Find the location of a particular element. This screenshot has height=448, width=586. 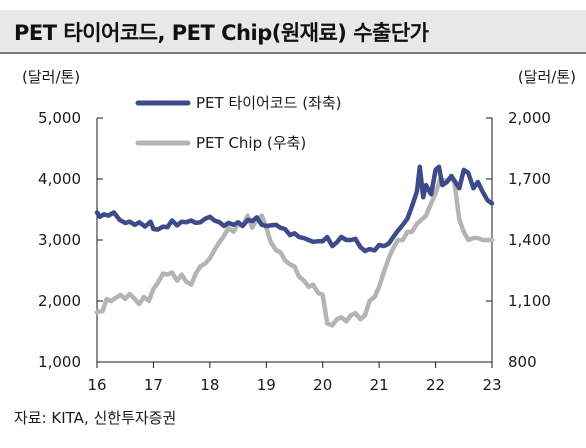

x-tick-label: 16 is located at coordinates (96, 385).